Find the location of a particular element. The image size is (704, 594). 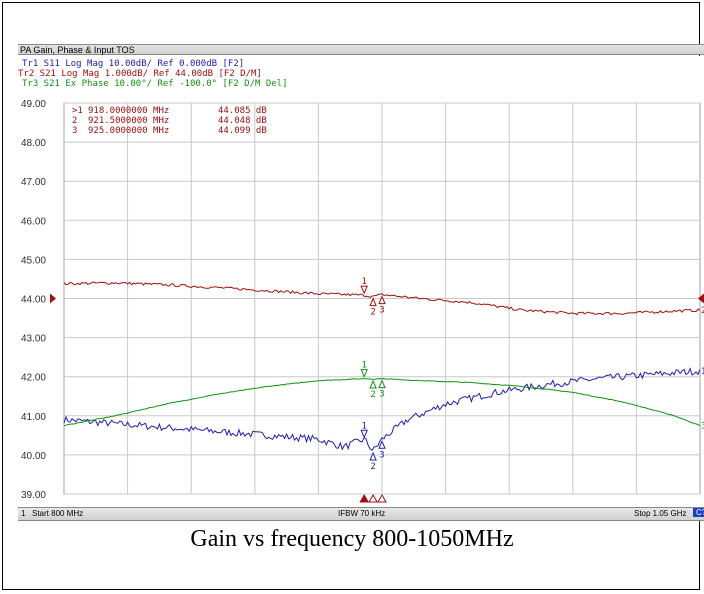

calibration-badge: C? is located at coordinates (698, 512).